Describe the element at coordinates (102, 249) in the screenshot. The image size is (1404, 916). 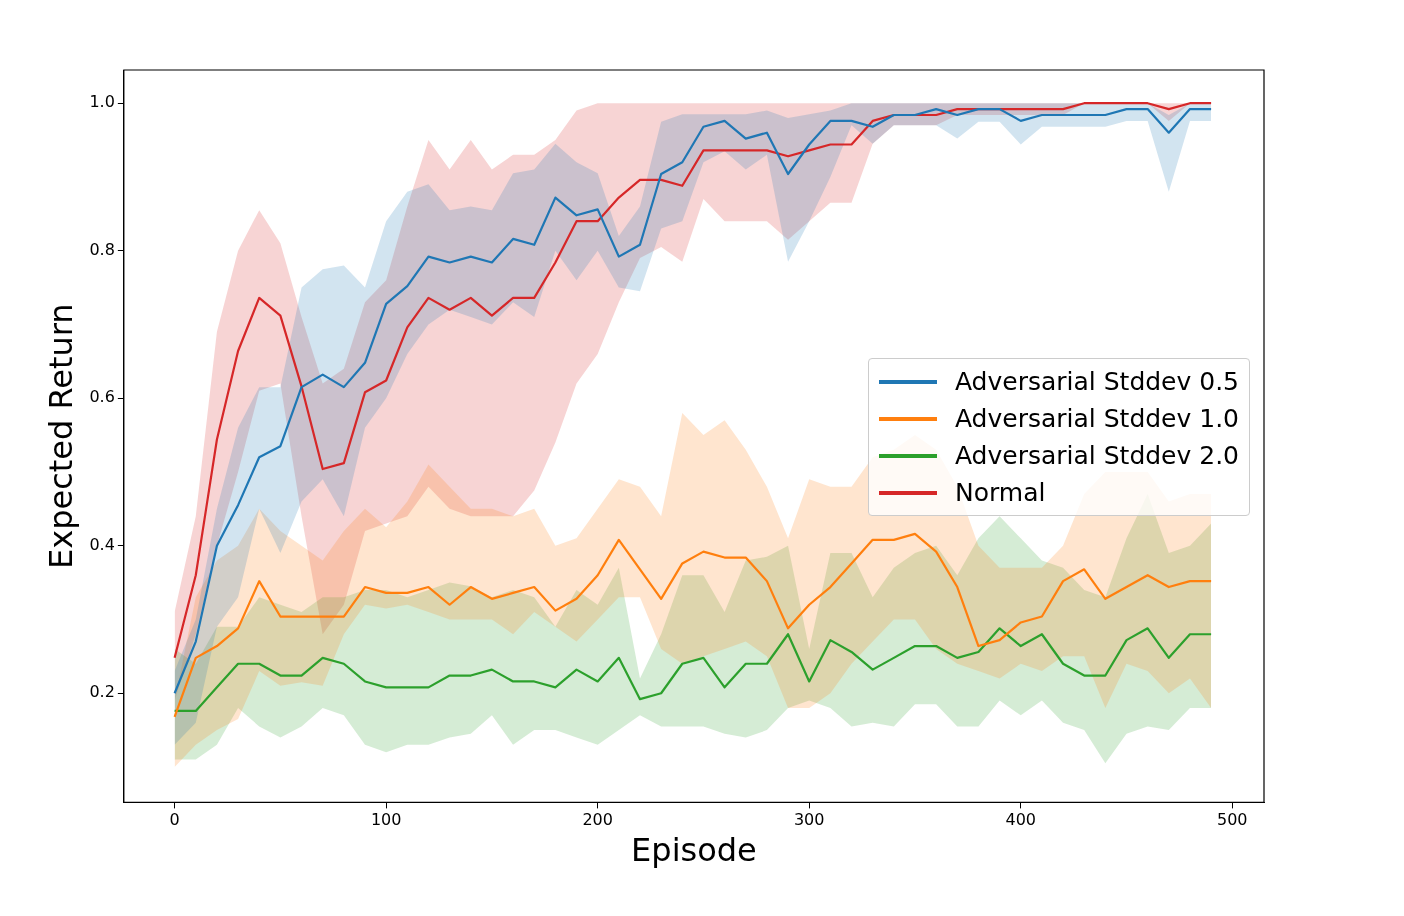
I see `y-tick-label: 0.8` at that location.